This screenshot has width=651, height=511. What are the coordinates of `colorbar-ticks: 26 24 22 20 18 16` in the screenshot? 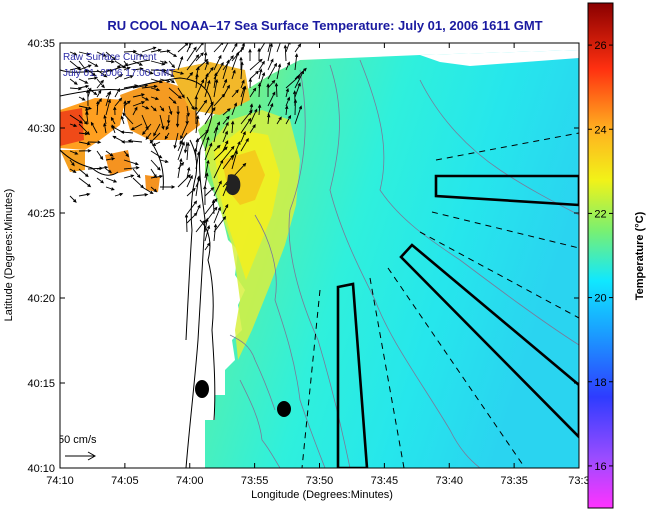 It's located at (600, 256).